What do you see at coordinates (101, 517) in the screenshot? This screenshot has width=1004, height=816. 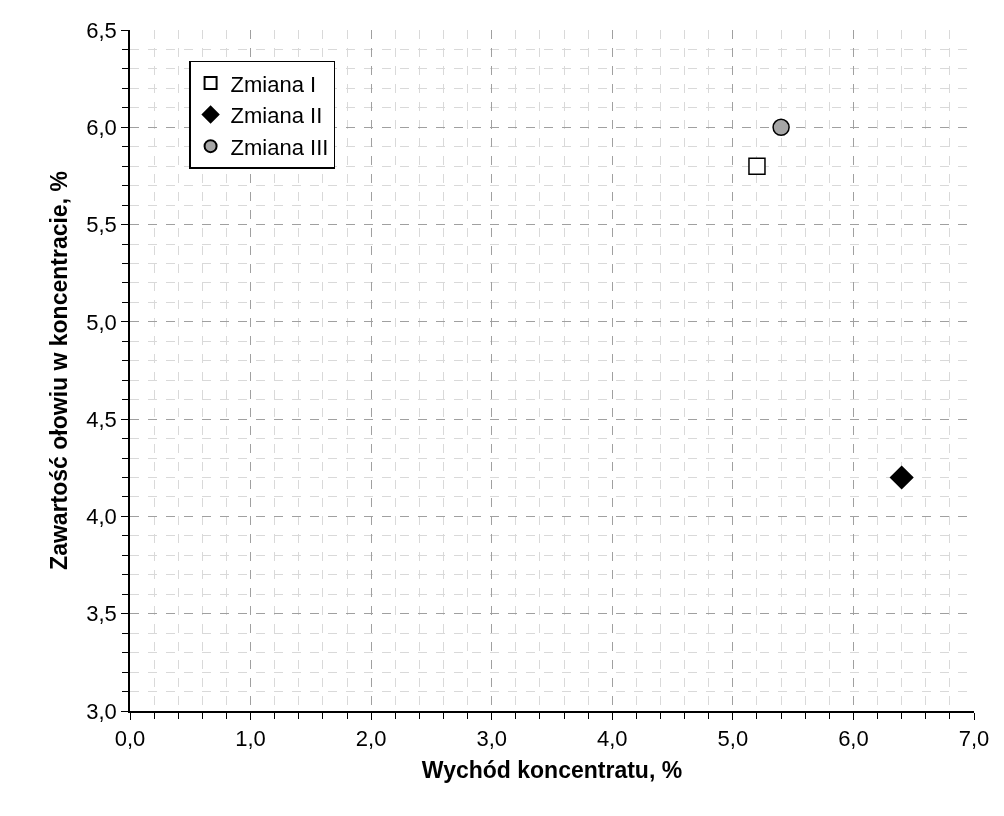 I see `y-tick-label: 4,0` at bounding box center [101, 517].